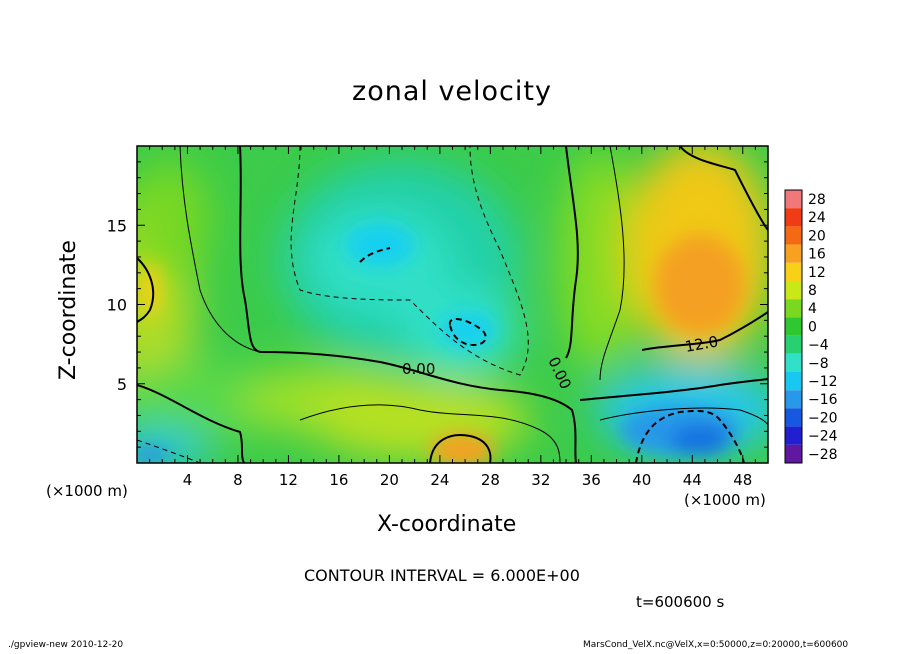 The width and height of the screenshot is (904, 654). What do you see at coordinates (818, 364) in the screenshot?
I see `colorbar-label: −8` at bounding box center [818, 364].